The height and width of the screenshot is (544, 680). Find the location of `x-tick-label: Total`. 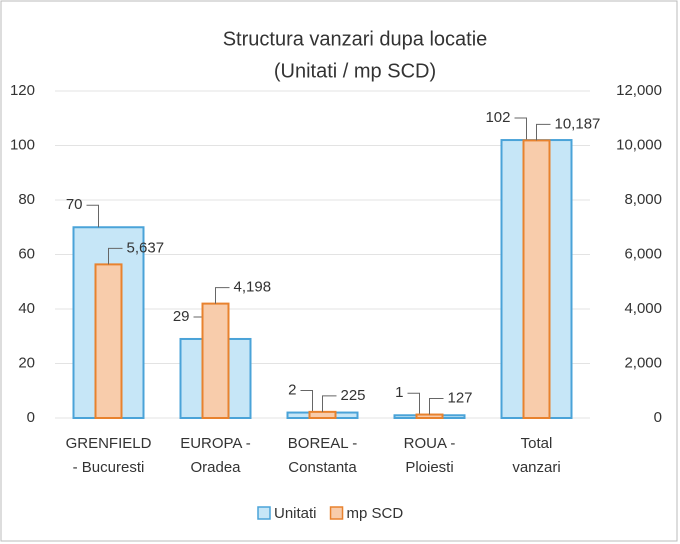

x-tick-label: Total is located at coordinates (537, 443).